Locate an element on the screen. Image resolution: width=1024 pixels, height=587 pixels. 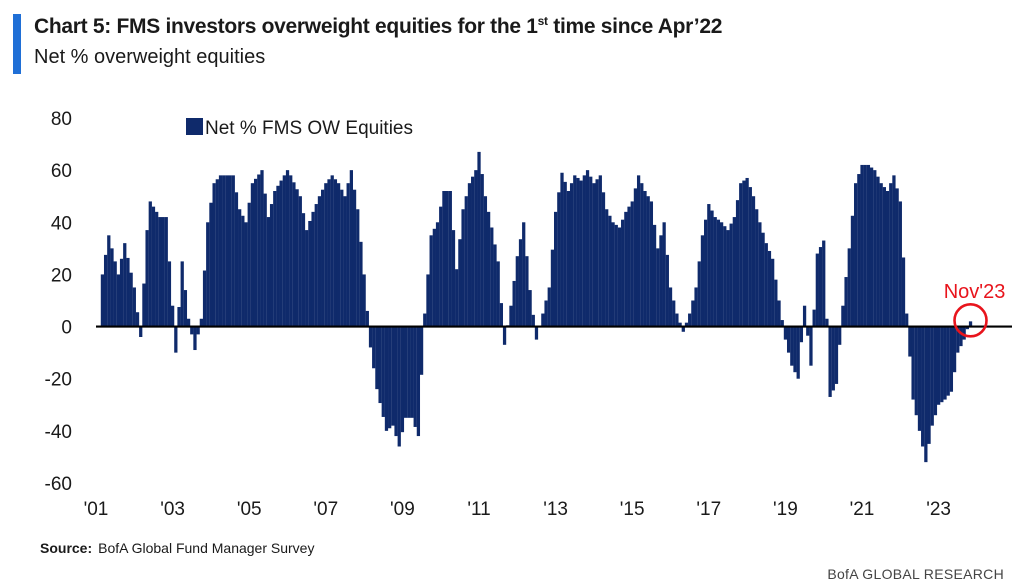
y-tick-label: -20 is located at coordinates (58, 380).